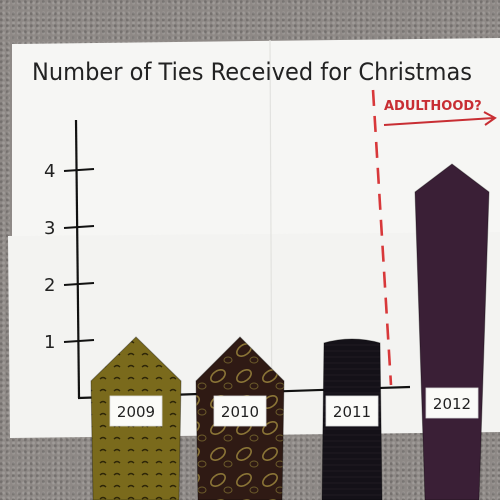 This screenshot has width=500, height=500. Describe the element at coordinates (252, 72) in the screenshot. I see `chart-title: Number of Ties Received for Christmas` at that location.